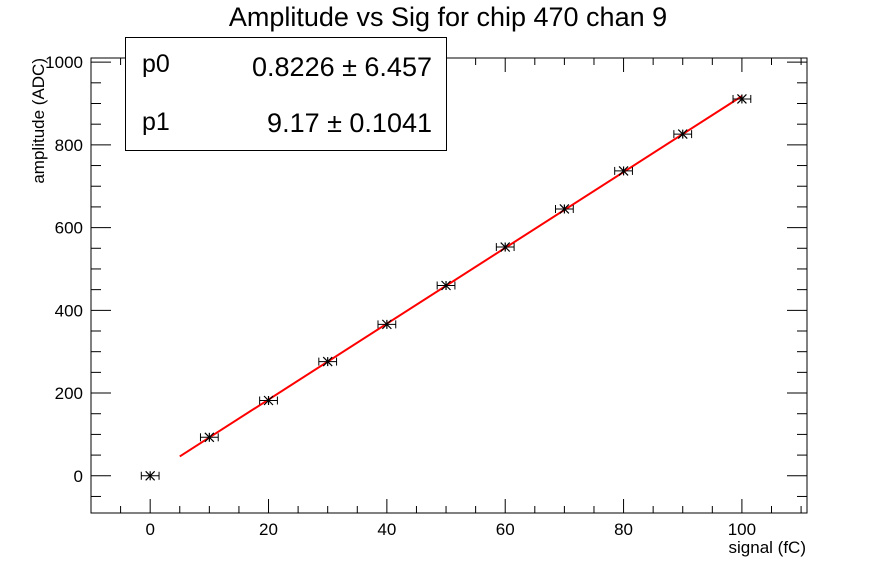 This screenshot has width=896, height=572. I want to click on x-tick-label: 40, so click(386, 529).